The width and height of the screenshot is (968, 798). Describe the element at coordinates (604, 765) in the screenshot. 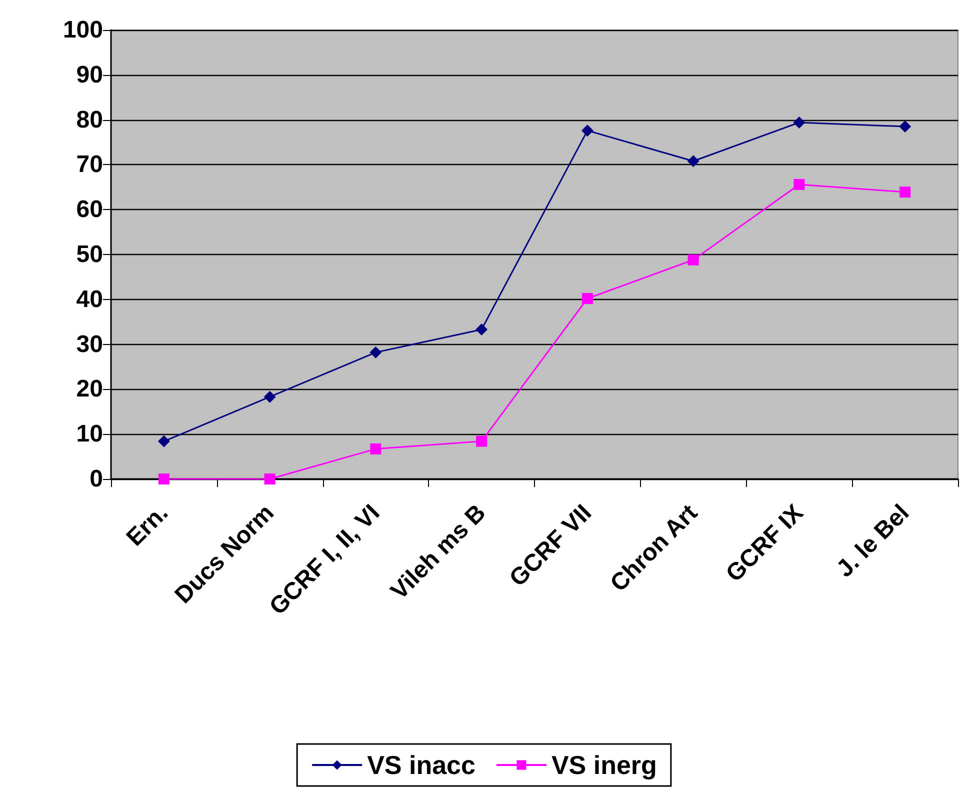

I see `legend-label: VS inerg` at that location.